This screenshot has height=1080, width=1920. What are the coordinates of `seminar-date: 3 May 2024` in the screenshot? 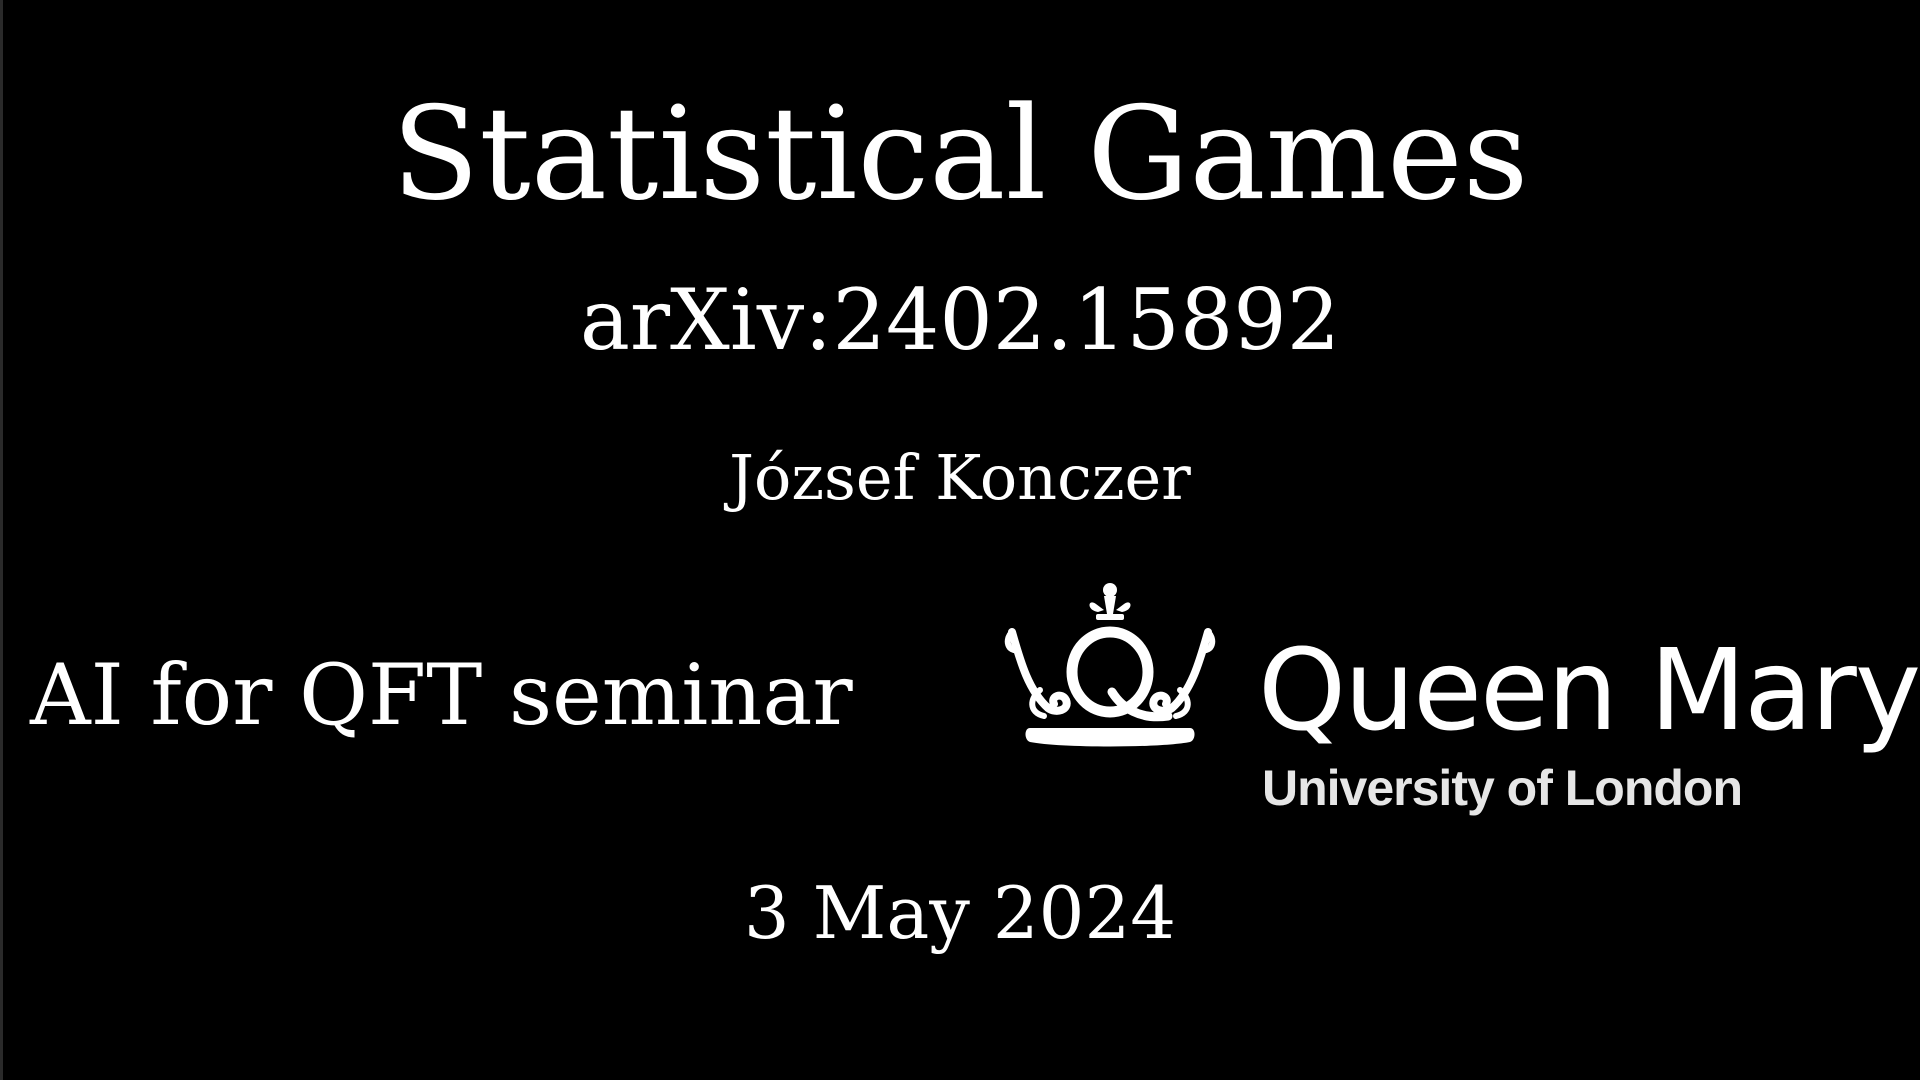 It's located at (960, 913).